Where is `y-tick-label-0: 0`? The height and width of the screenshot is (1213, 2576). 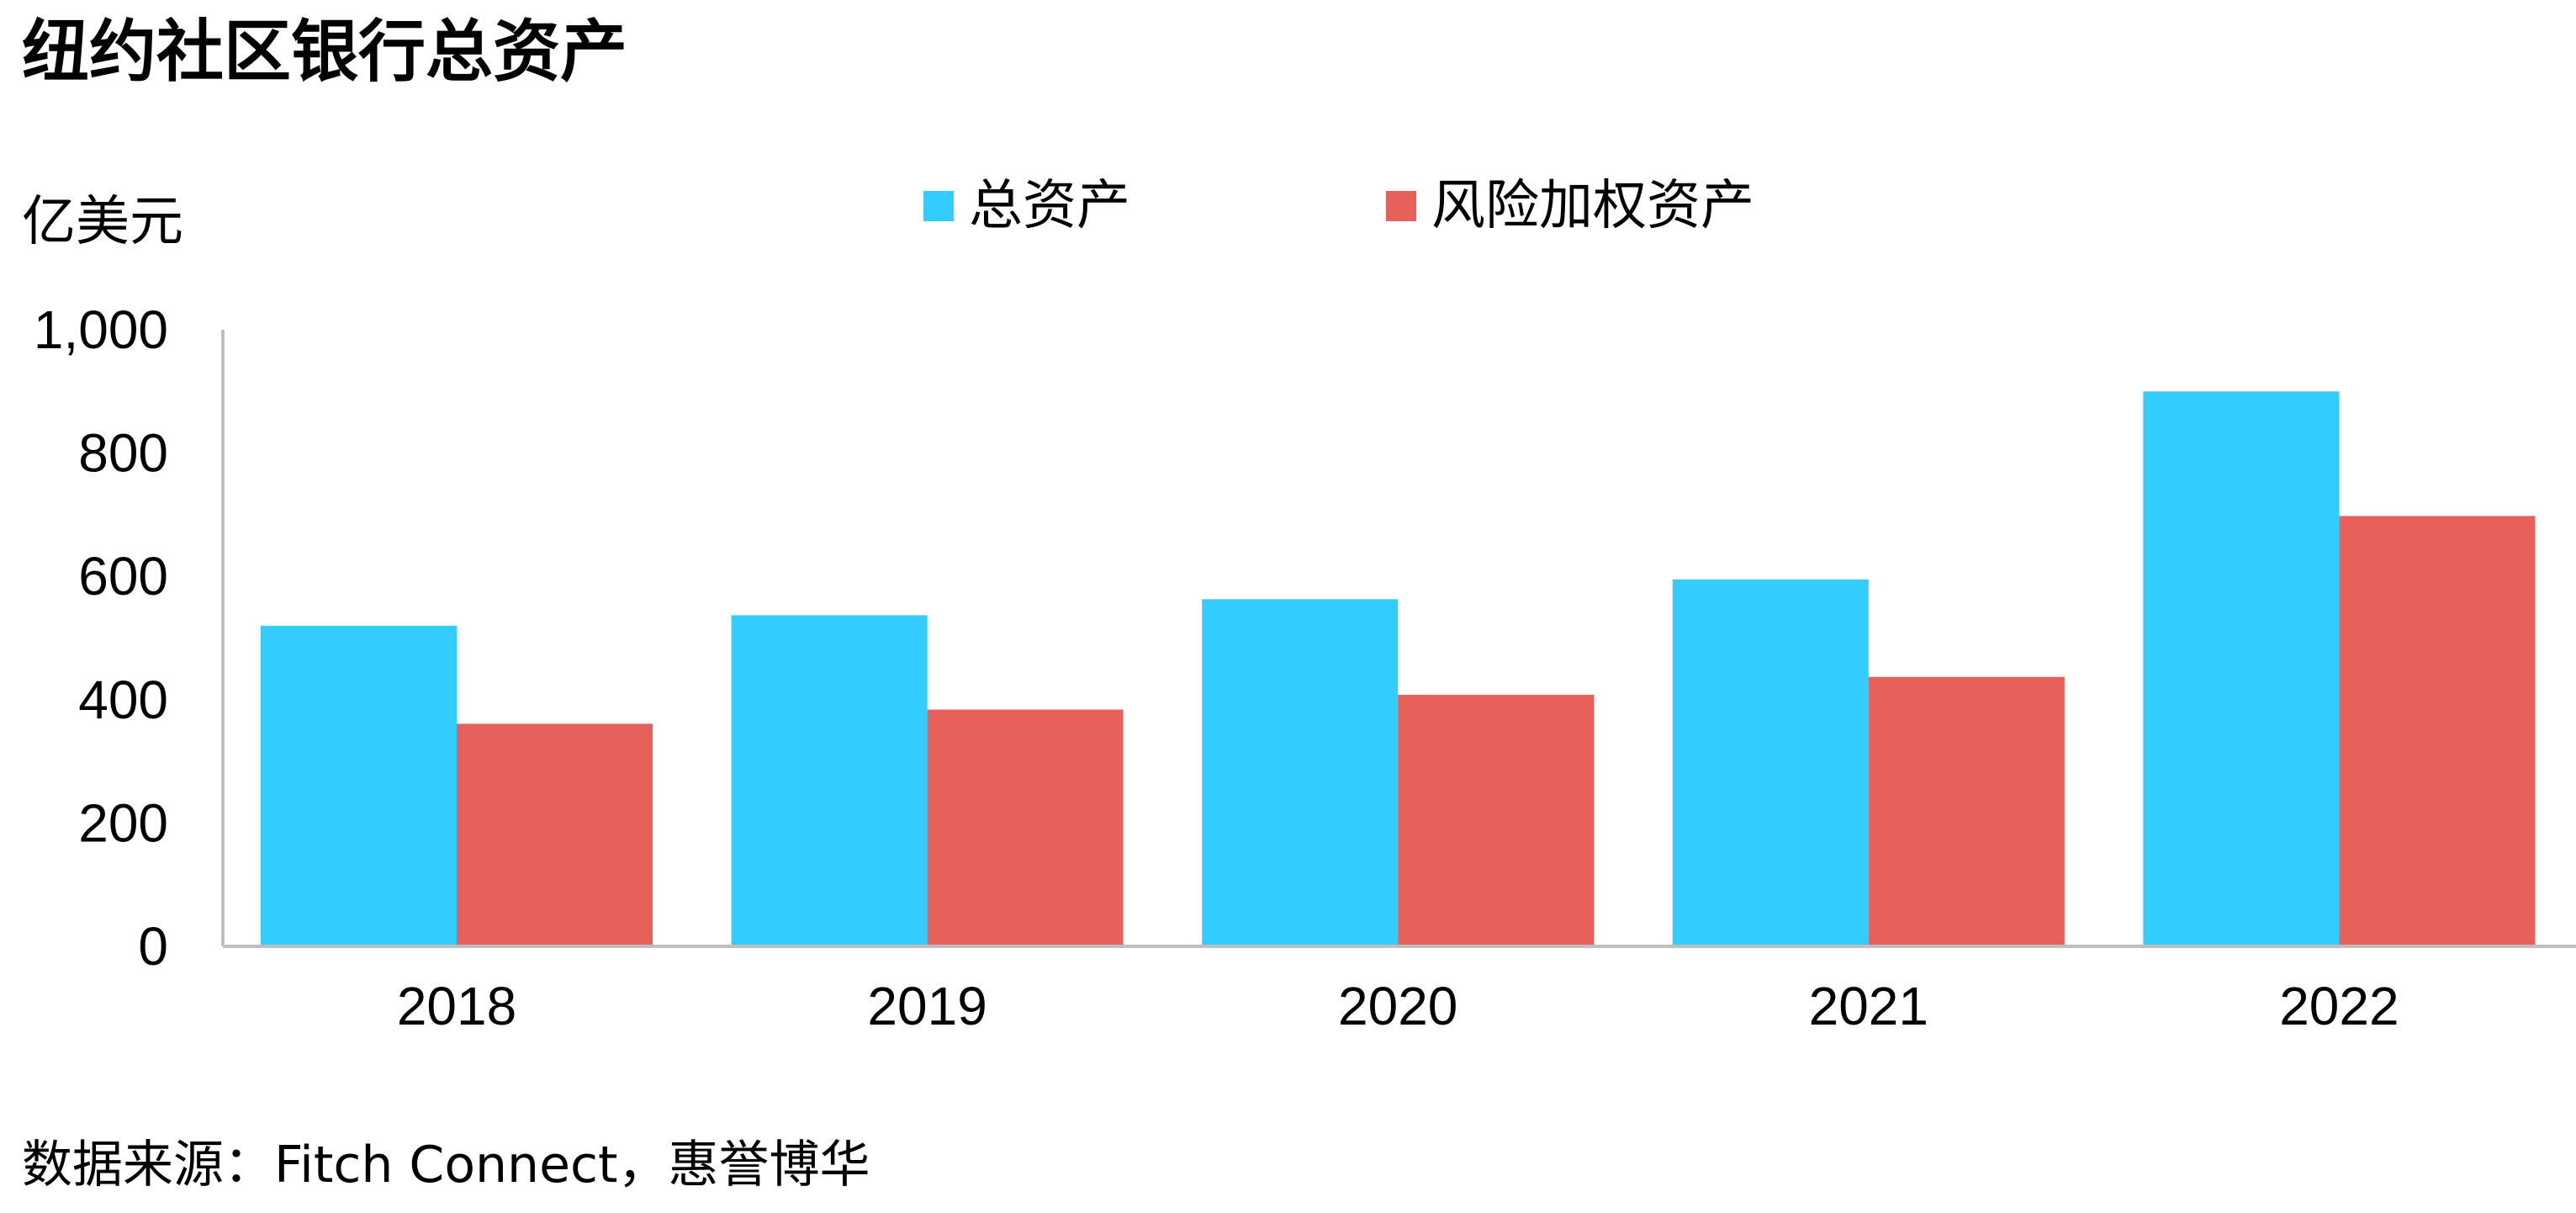
y-tick-label-0: 0 is located at coordinates (153, 946).